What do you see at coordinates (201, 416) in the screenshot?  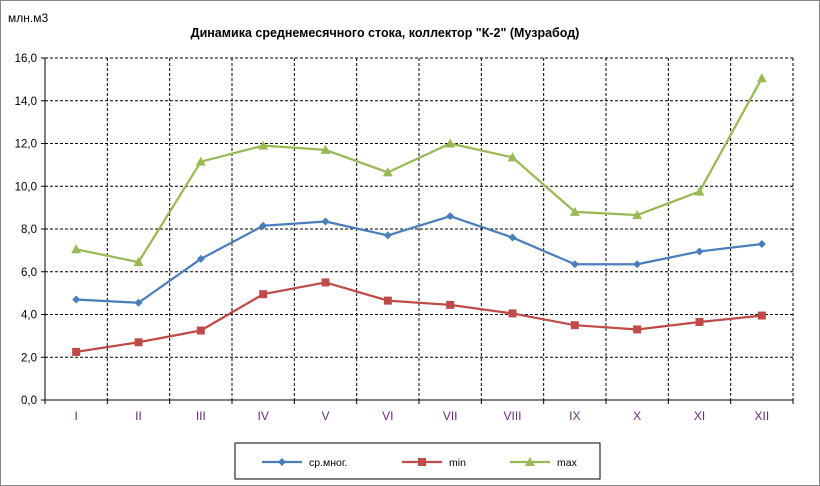 I see `x-tick-label: III` at bounding box center [201, 416].